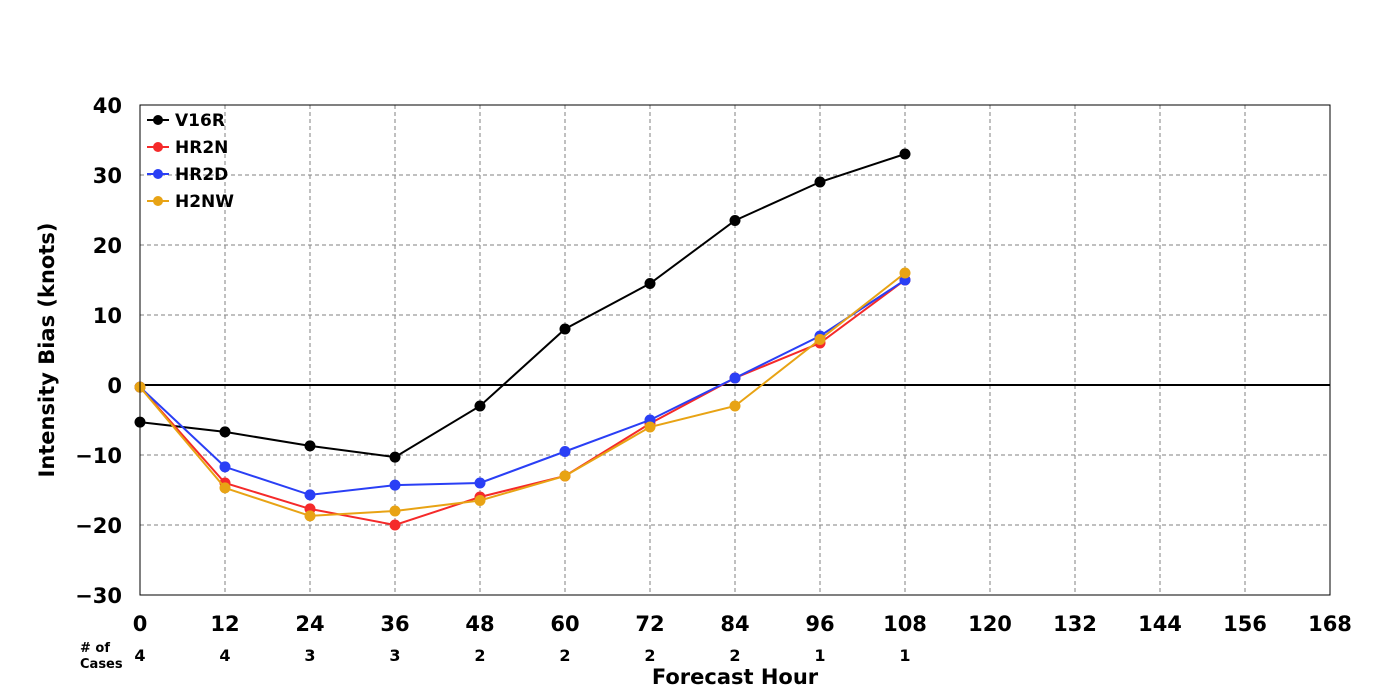 This screenshot has width=1400, height=700. What do you see at coordinates (98, 596) in the screenshot?
I see `y-tick-label: −30` at bounding box center [98, 596].